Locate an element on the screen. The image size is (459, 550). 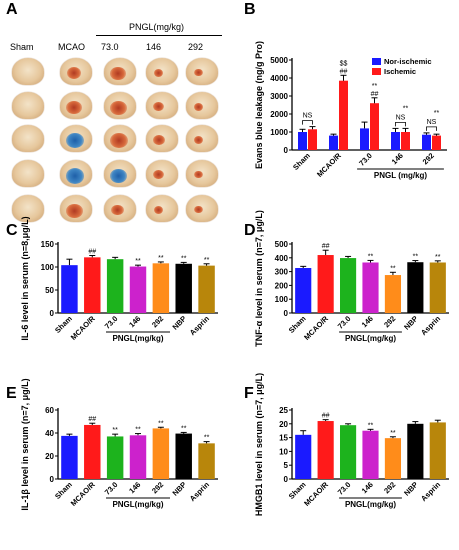
chart-d-category-label: 73.0 is located at coordinates (344, 322).